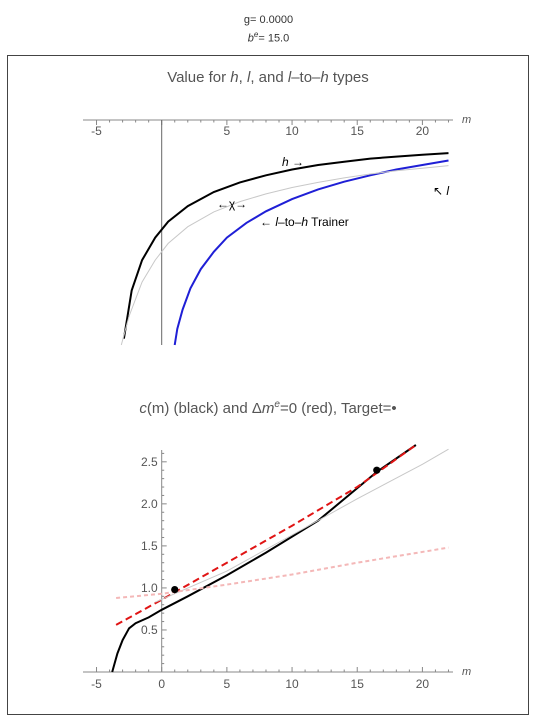  Describe the element at coordinates (232, 204) in the screenshot. I see `chart1-annotation-chi: ←χ→` at that location.